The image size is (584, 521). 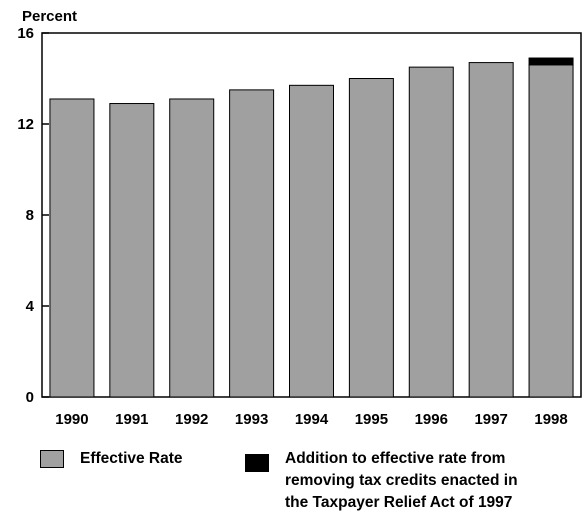 I want to click on bar-addition-1998, so click(x=551, y=61).